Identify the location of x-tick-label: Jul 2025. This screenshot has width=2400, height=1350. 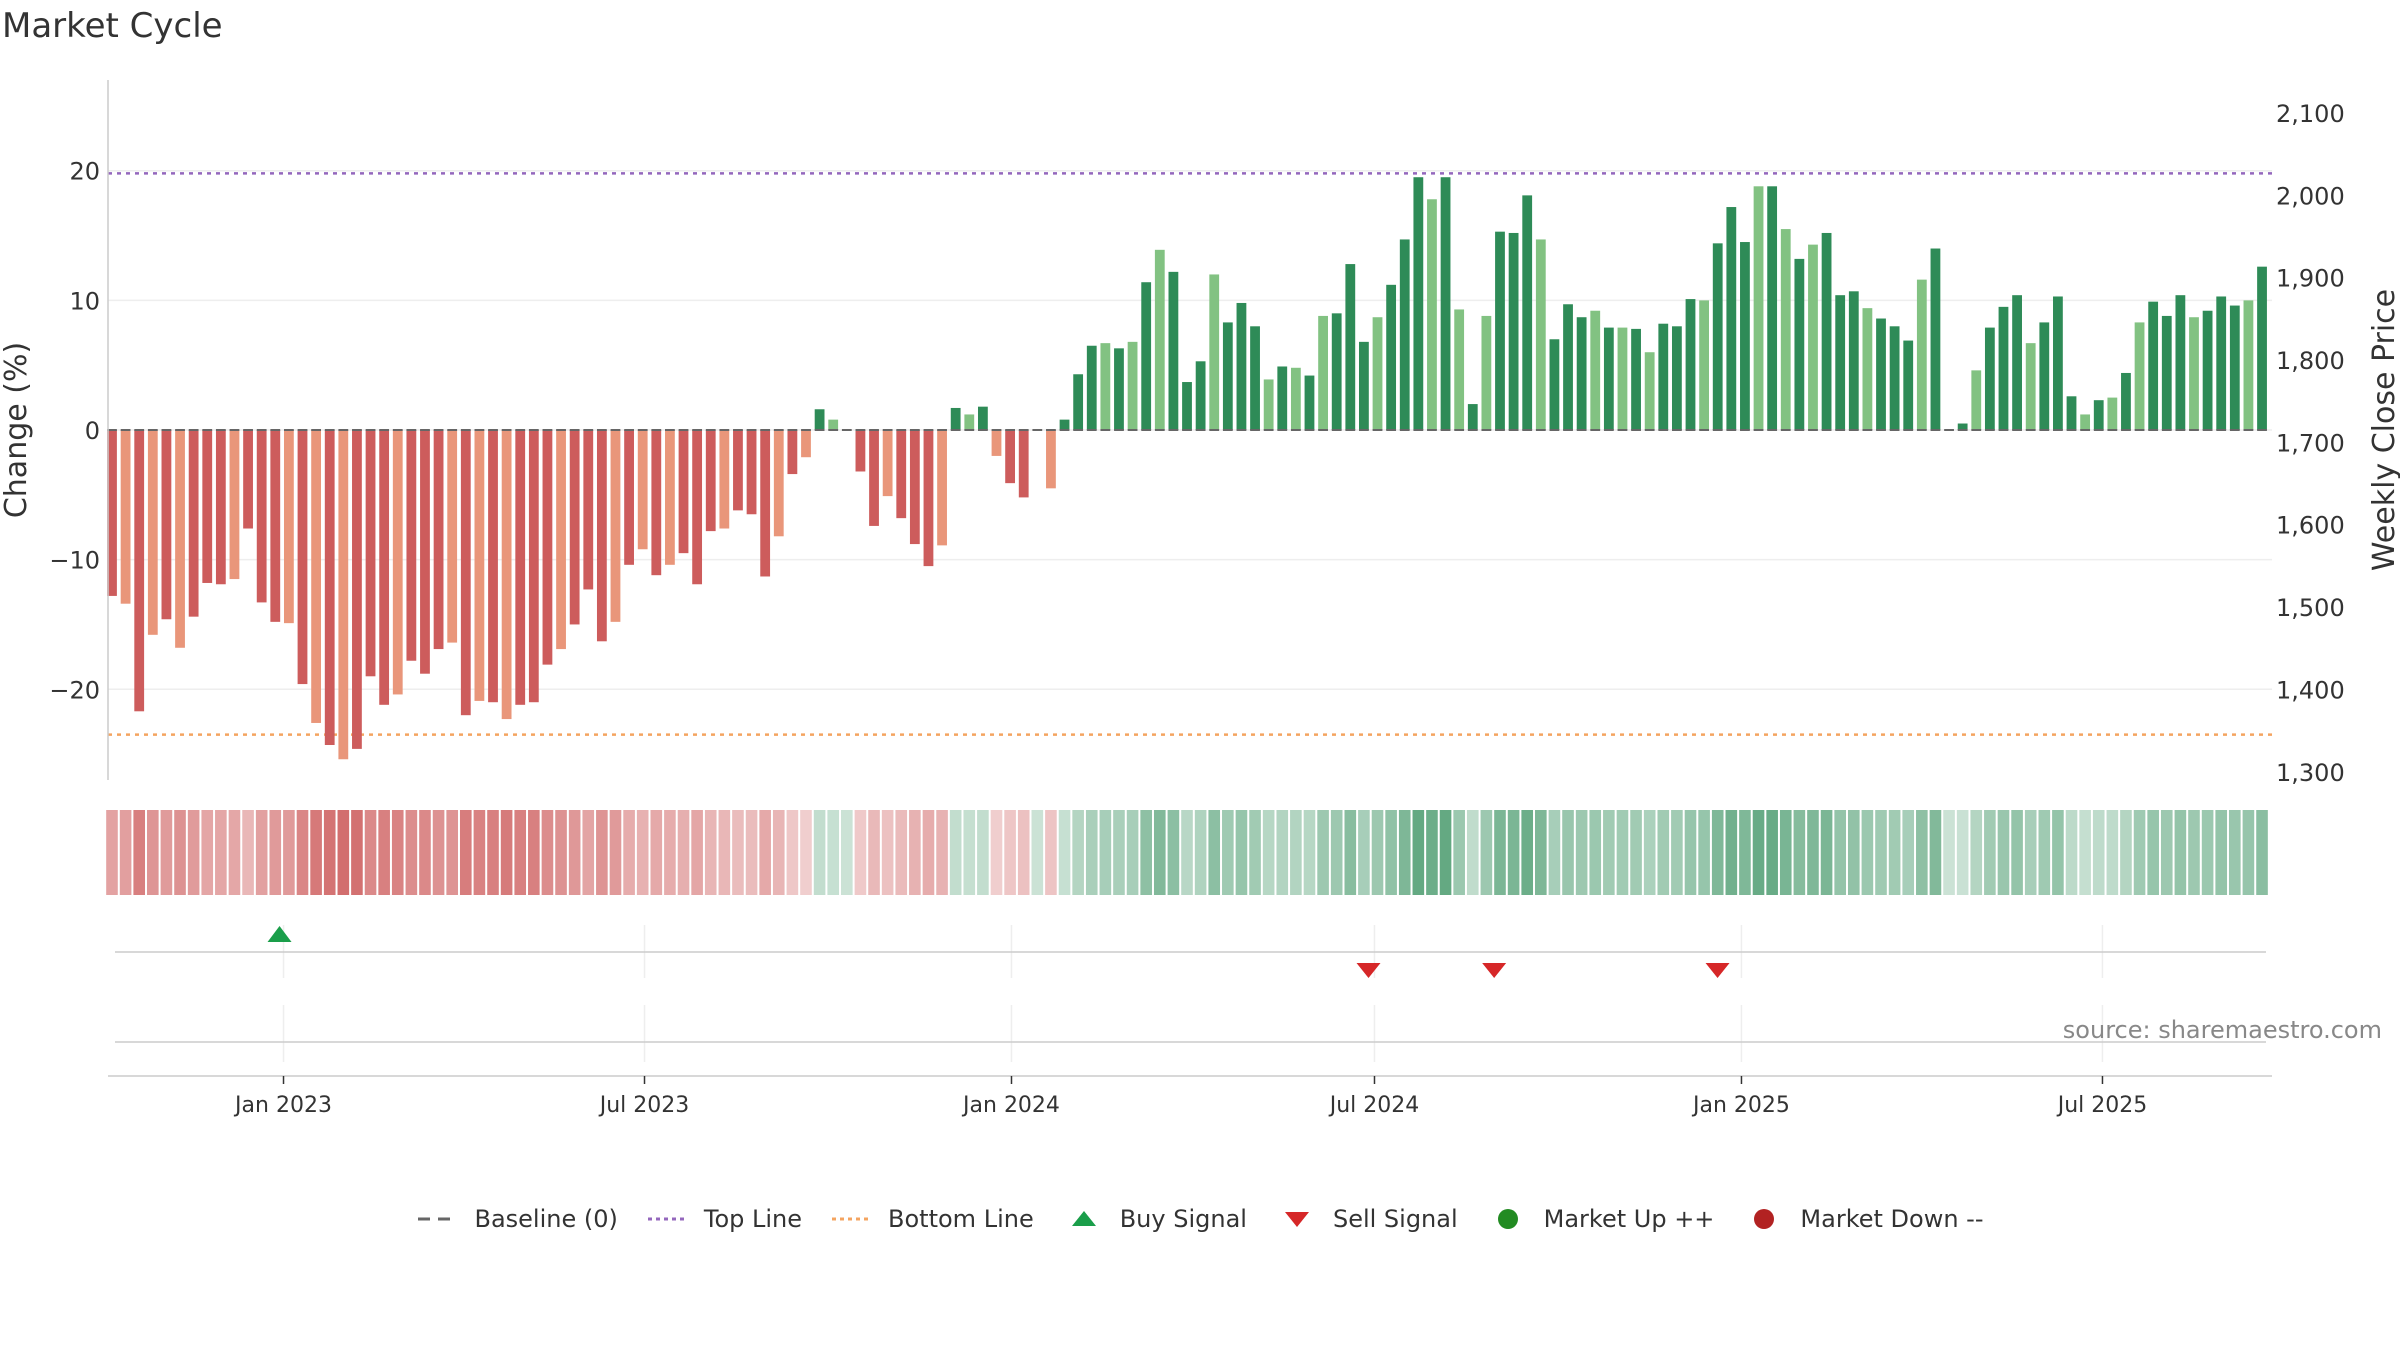
(2102, 1105).